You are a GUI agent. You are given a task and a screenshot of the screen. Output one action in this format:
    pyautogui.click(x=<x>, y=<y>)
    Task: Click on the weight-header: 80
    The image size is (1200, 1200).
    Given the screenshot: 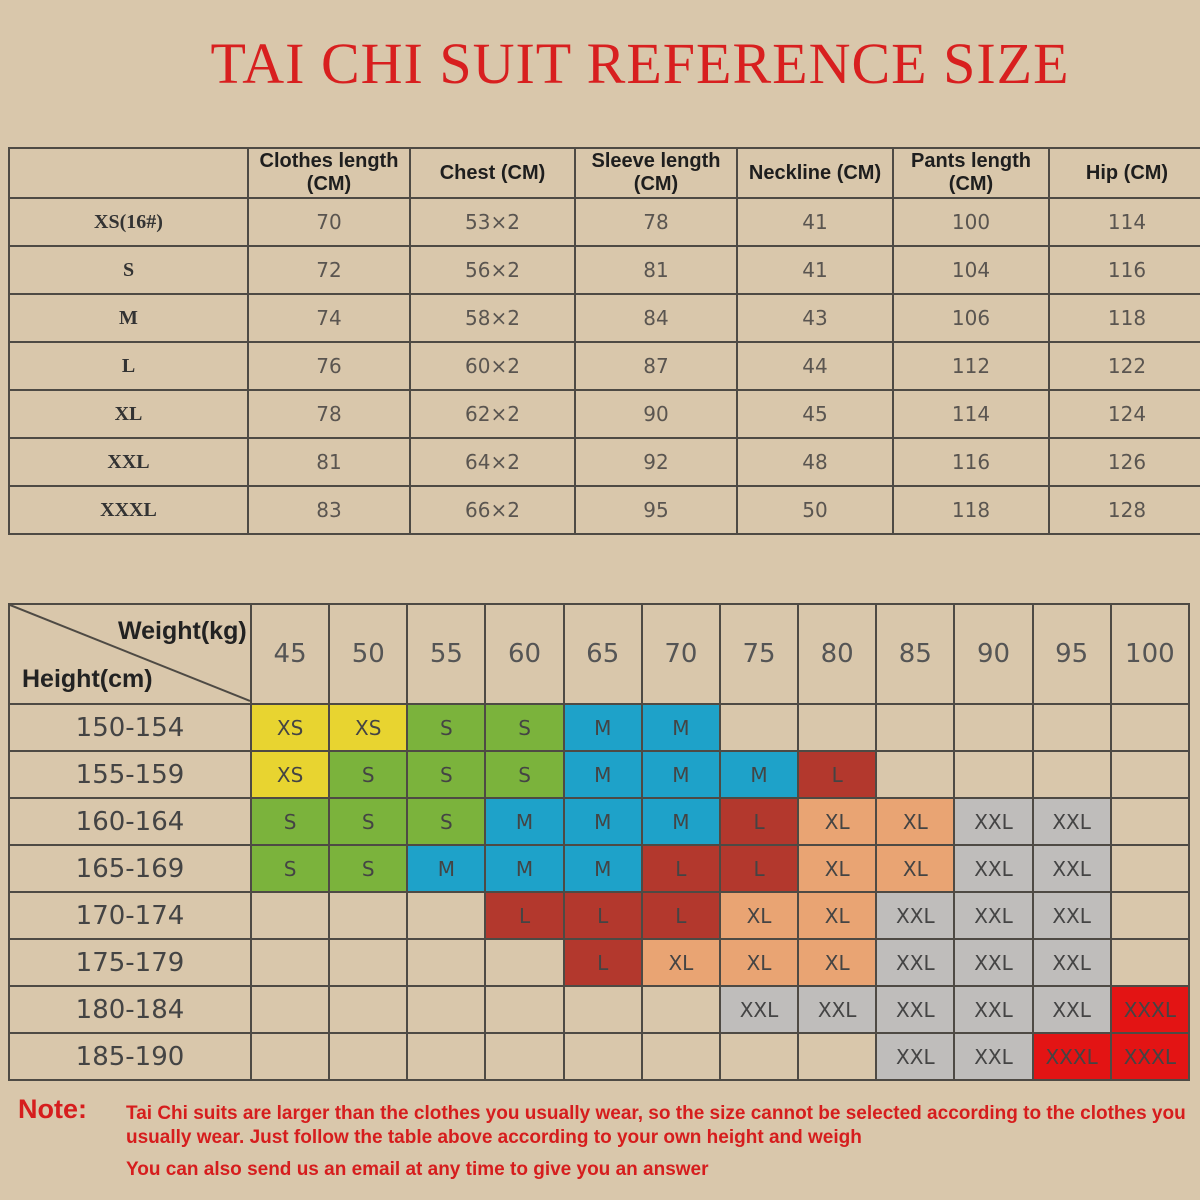 What is the action you would take?
    pyautogui.click(x=837, y=654)
    